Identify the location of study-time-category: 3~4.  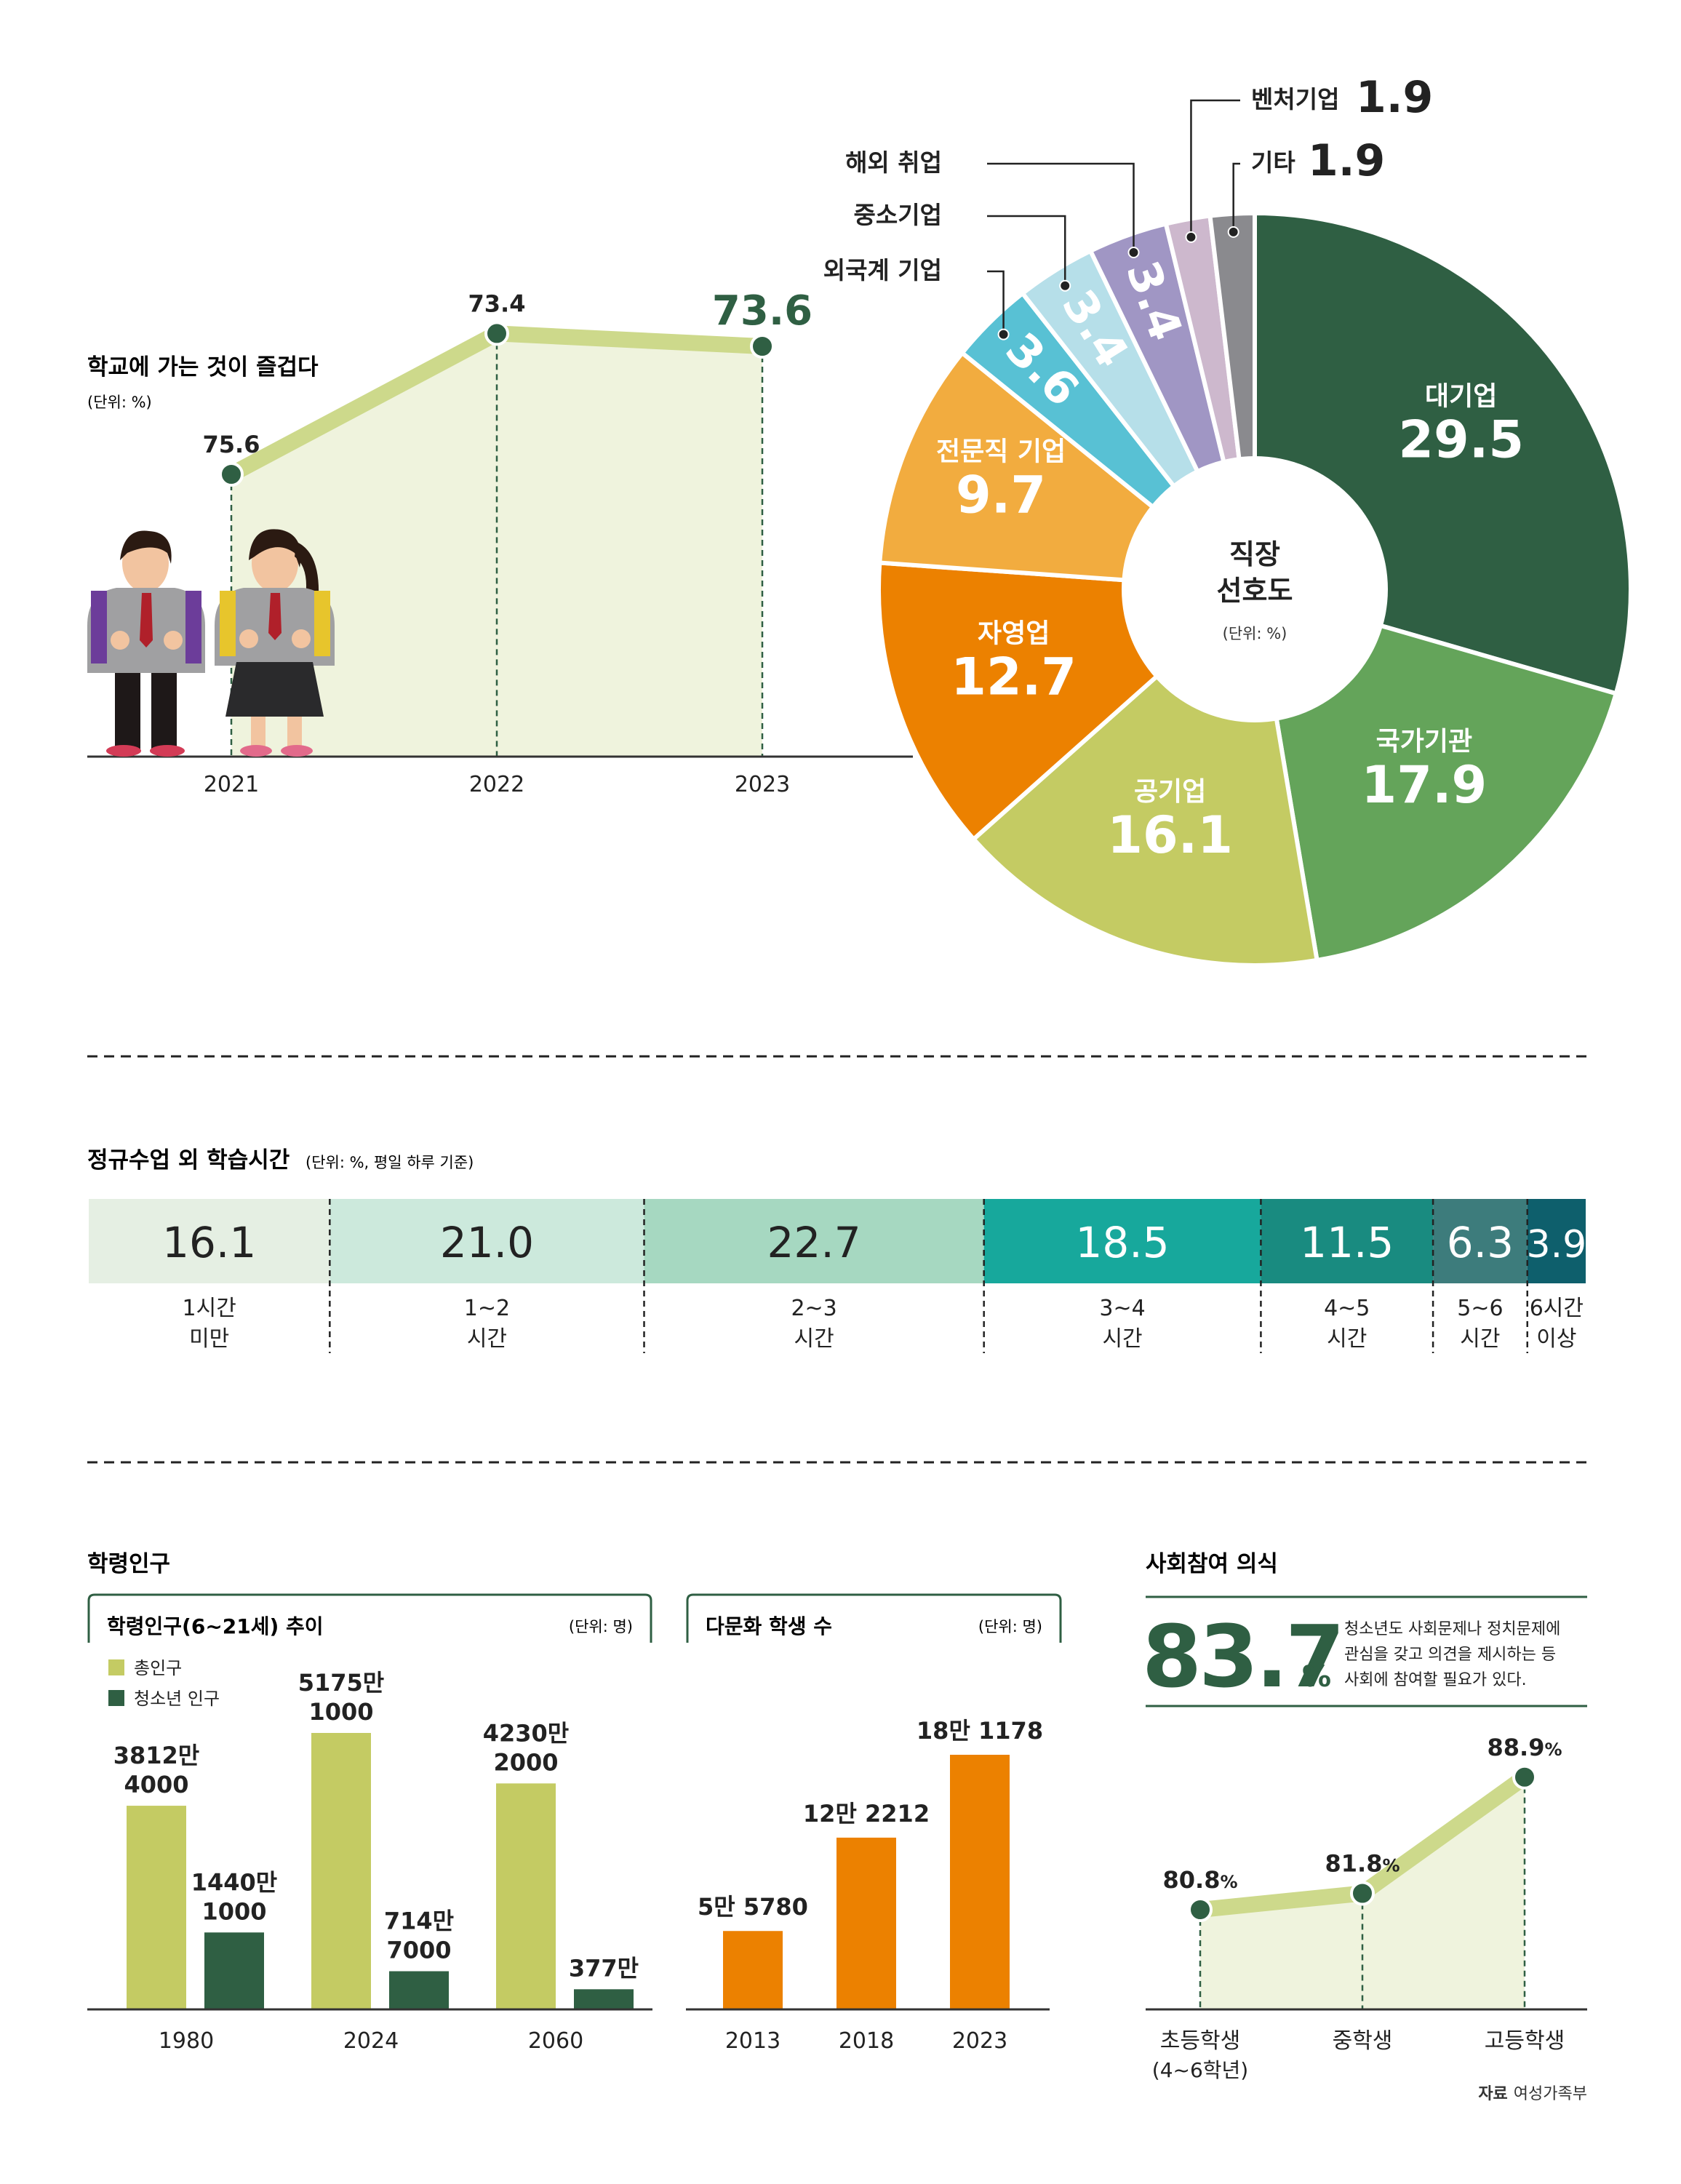
(1122, 1308).